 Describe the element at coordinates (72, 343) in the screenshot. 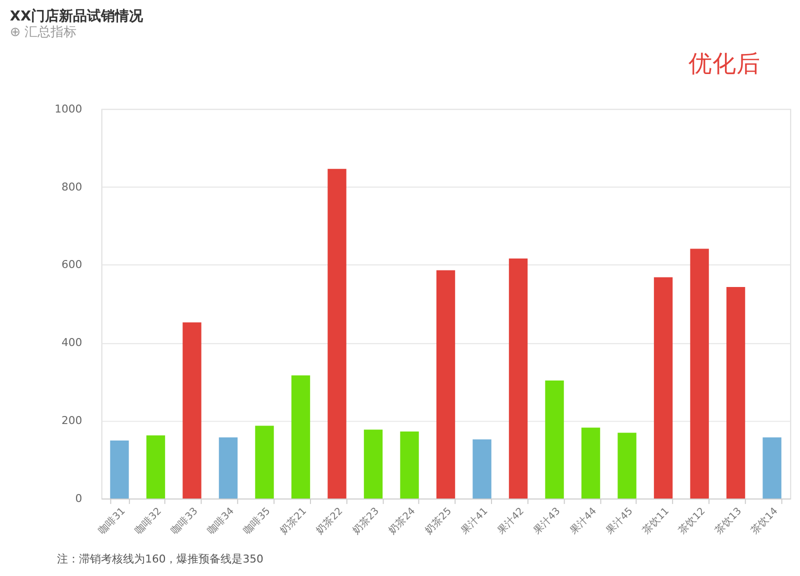

I see `y-tick-label: 400` at that location.